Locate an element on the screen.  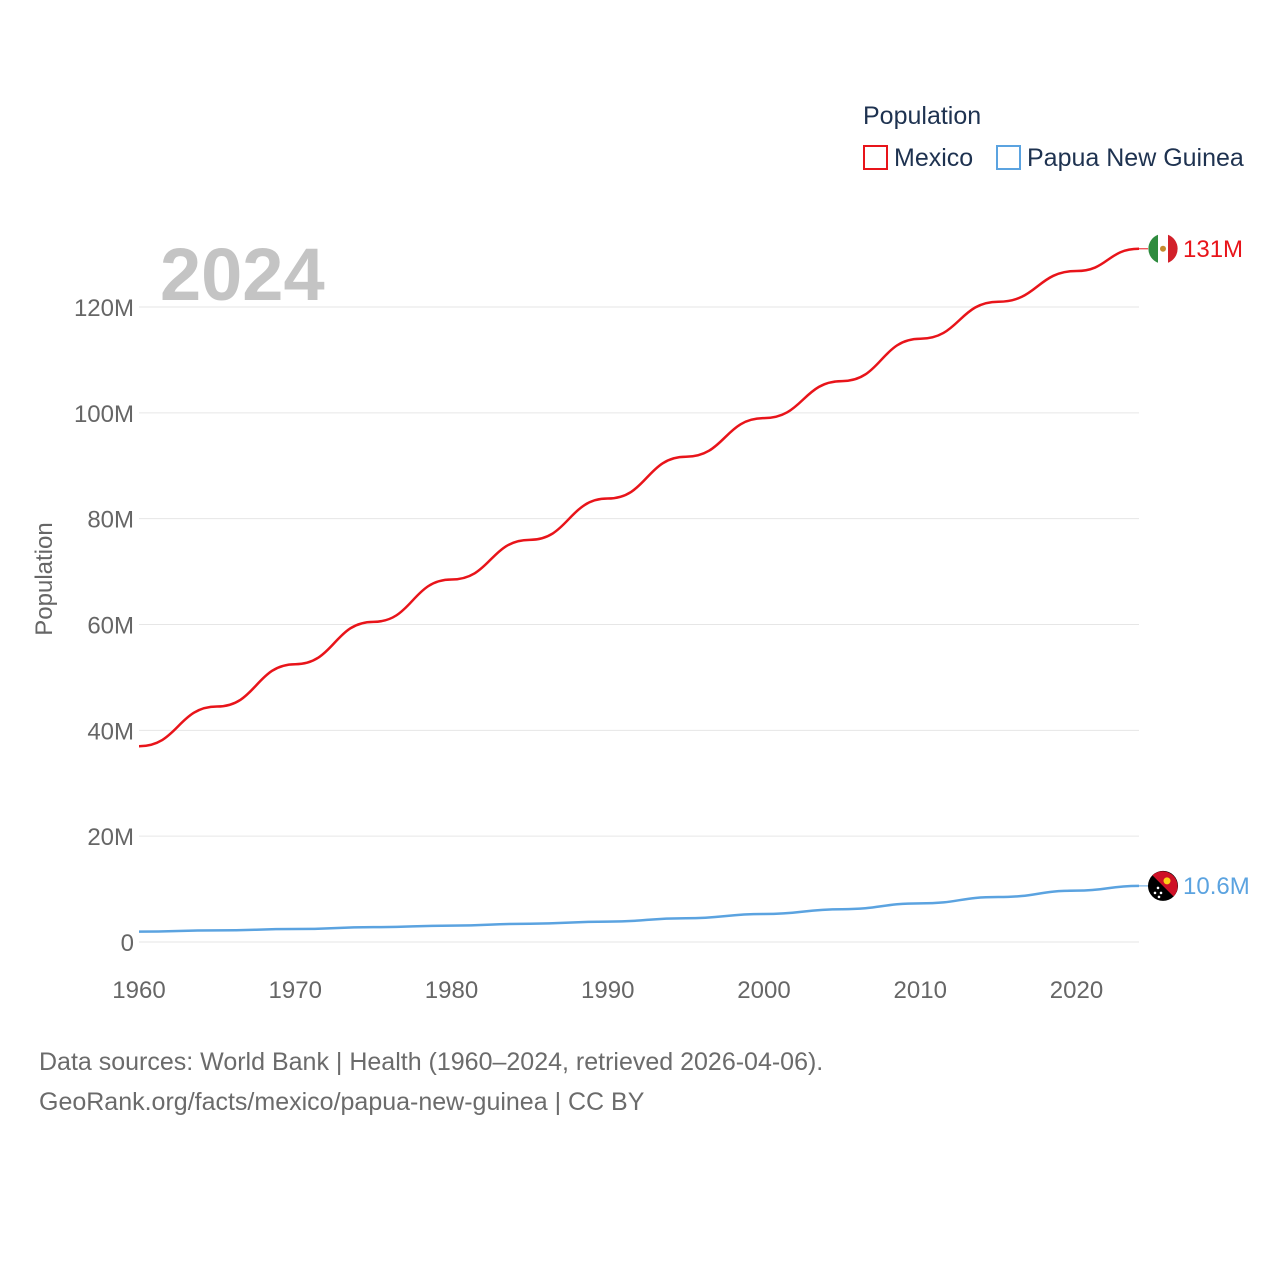
y-tick-label: 100M is located at coordinates (104, 414).